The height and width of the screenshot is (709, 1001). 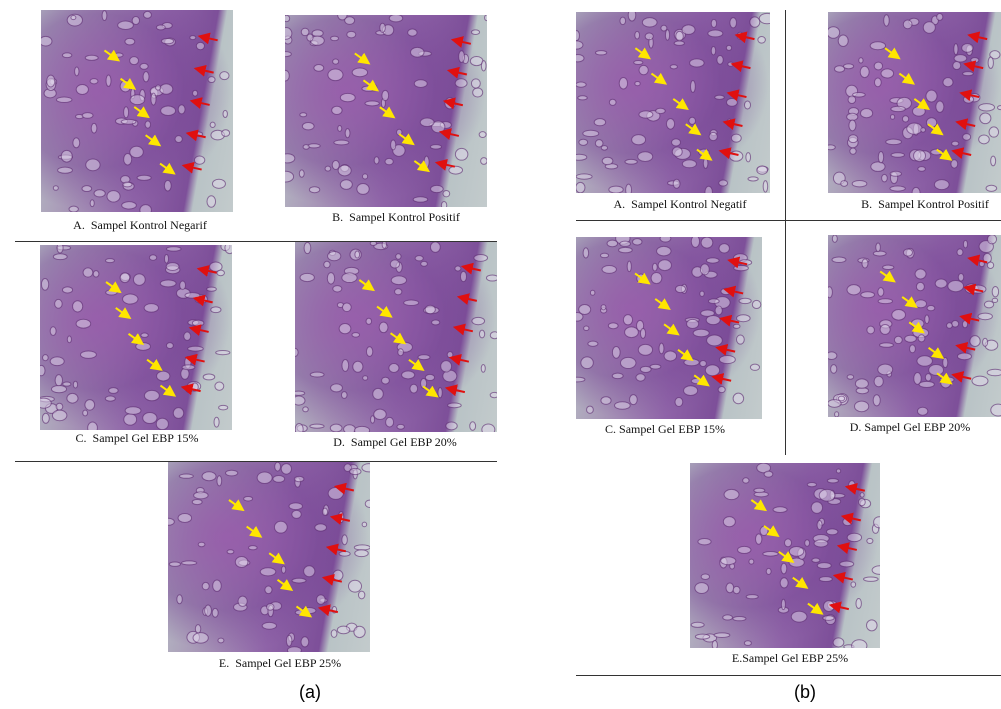 I want to click on caption: A. Sampel Kontrol Negatif, so click(x=680, y=204).